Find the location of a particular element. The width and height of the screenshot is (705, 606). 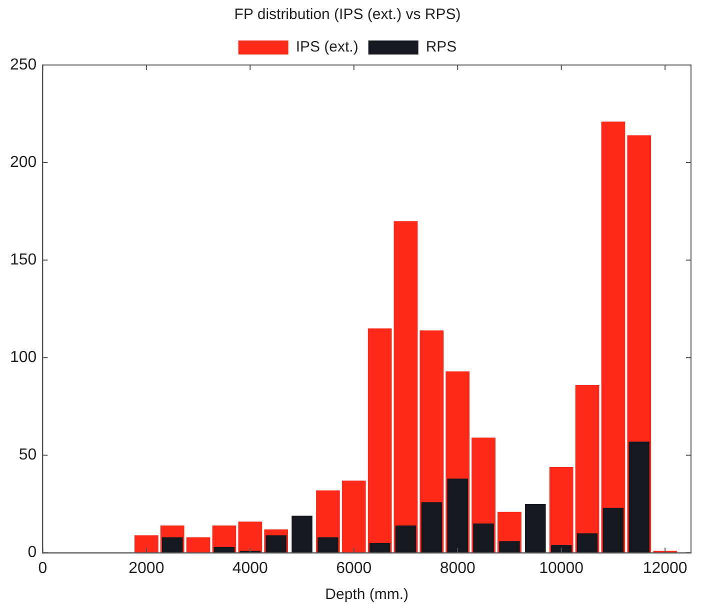

x-tick-label: 8000 is located at coordinates (458, 568).